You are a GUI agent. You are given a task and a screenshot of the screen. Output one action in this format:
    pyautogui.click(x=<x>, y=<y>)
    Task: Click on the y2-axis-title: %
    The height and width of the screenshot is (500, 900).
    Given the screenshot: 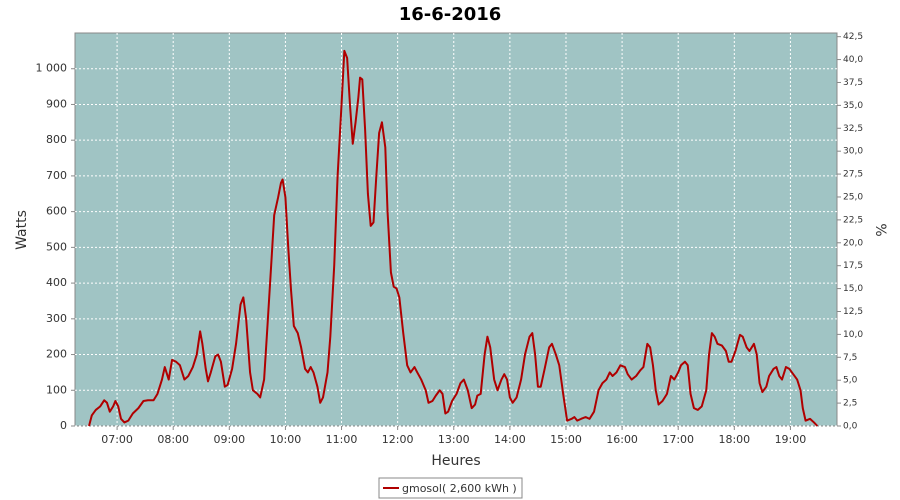 What is the action you would take?
    pyautogui.click(x=880, y=229)
    